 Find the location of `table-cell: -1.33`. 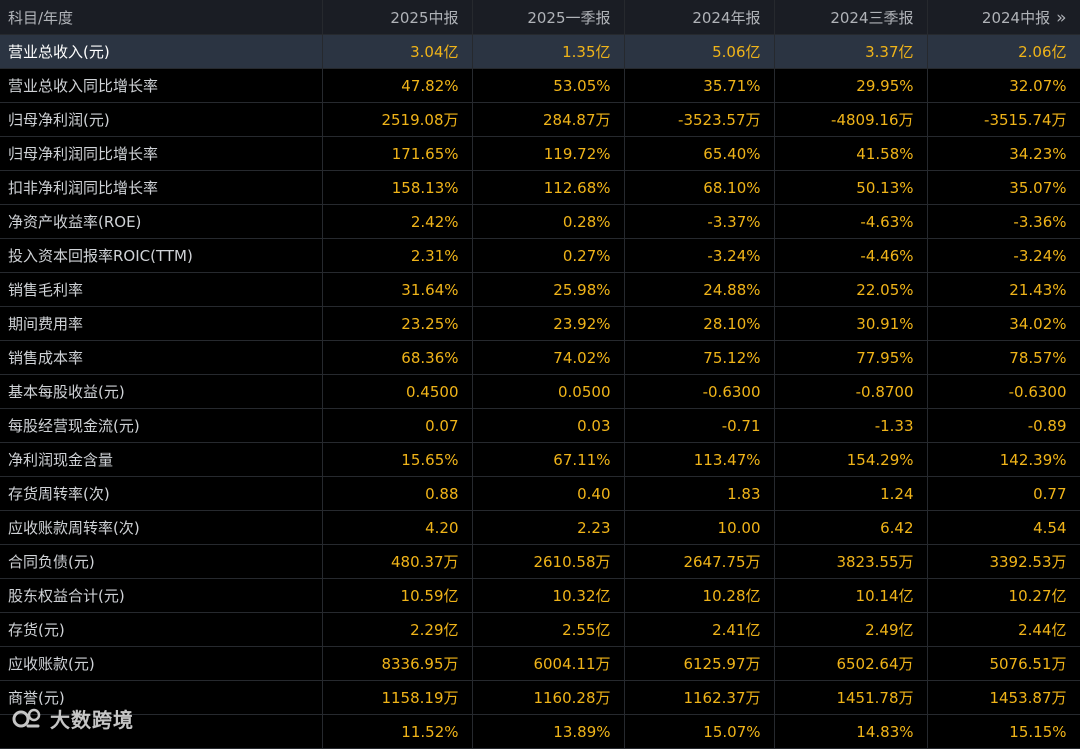

table-cell: -1.33 is located at coordinates (851, 425).